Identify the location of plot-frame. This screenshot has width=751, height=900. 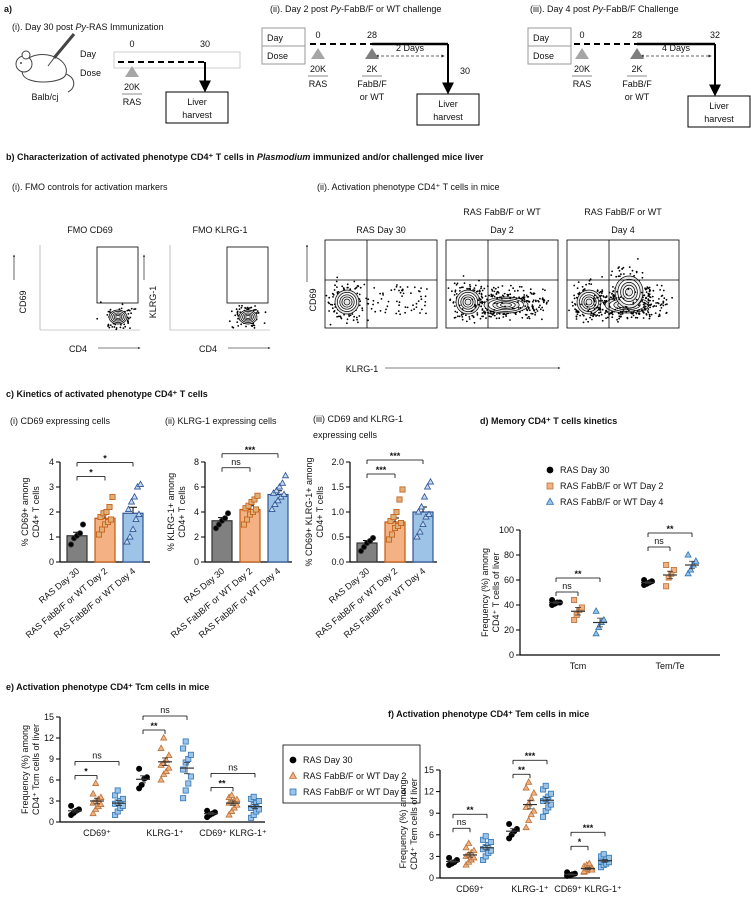
(381, 284).